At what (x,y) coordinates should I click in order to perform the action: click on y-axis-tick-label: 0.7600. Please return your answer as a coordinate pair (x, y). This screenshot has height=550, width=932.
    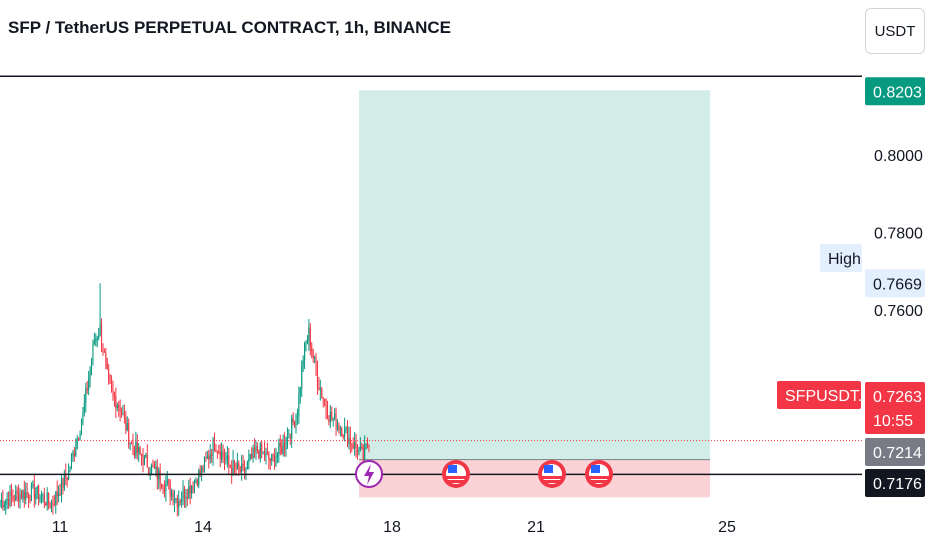
    Looking at the image, I should click on (898, 311).